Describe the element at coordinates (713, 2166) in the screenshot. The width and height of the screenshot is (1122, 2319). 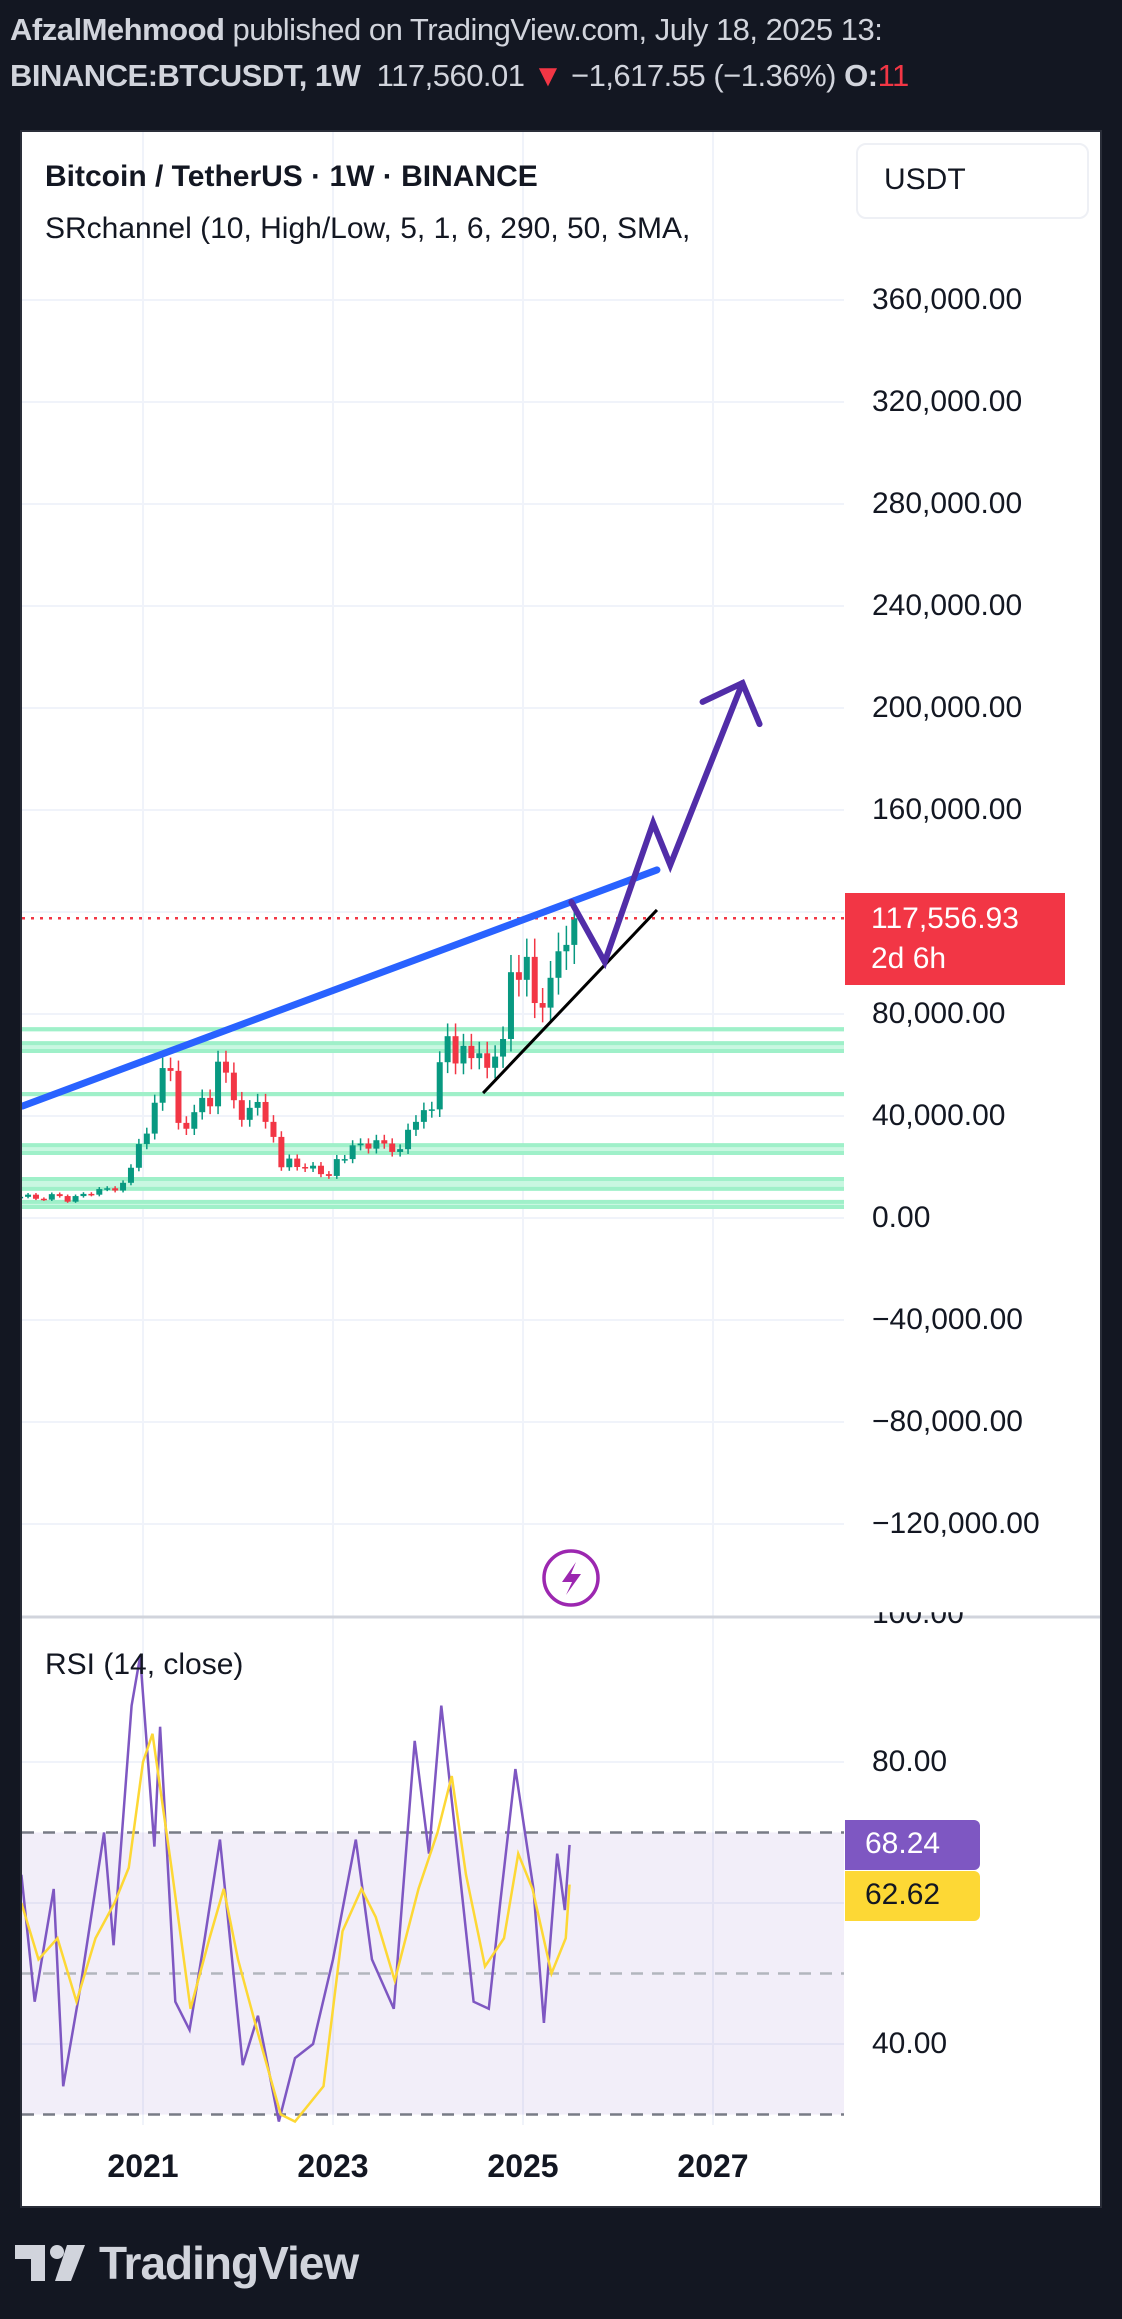
I see `time-axis-label: 2027` at that location.